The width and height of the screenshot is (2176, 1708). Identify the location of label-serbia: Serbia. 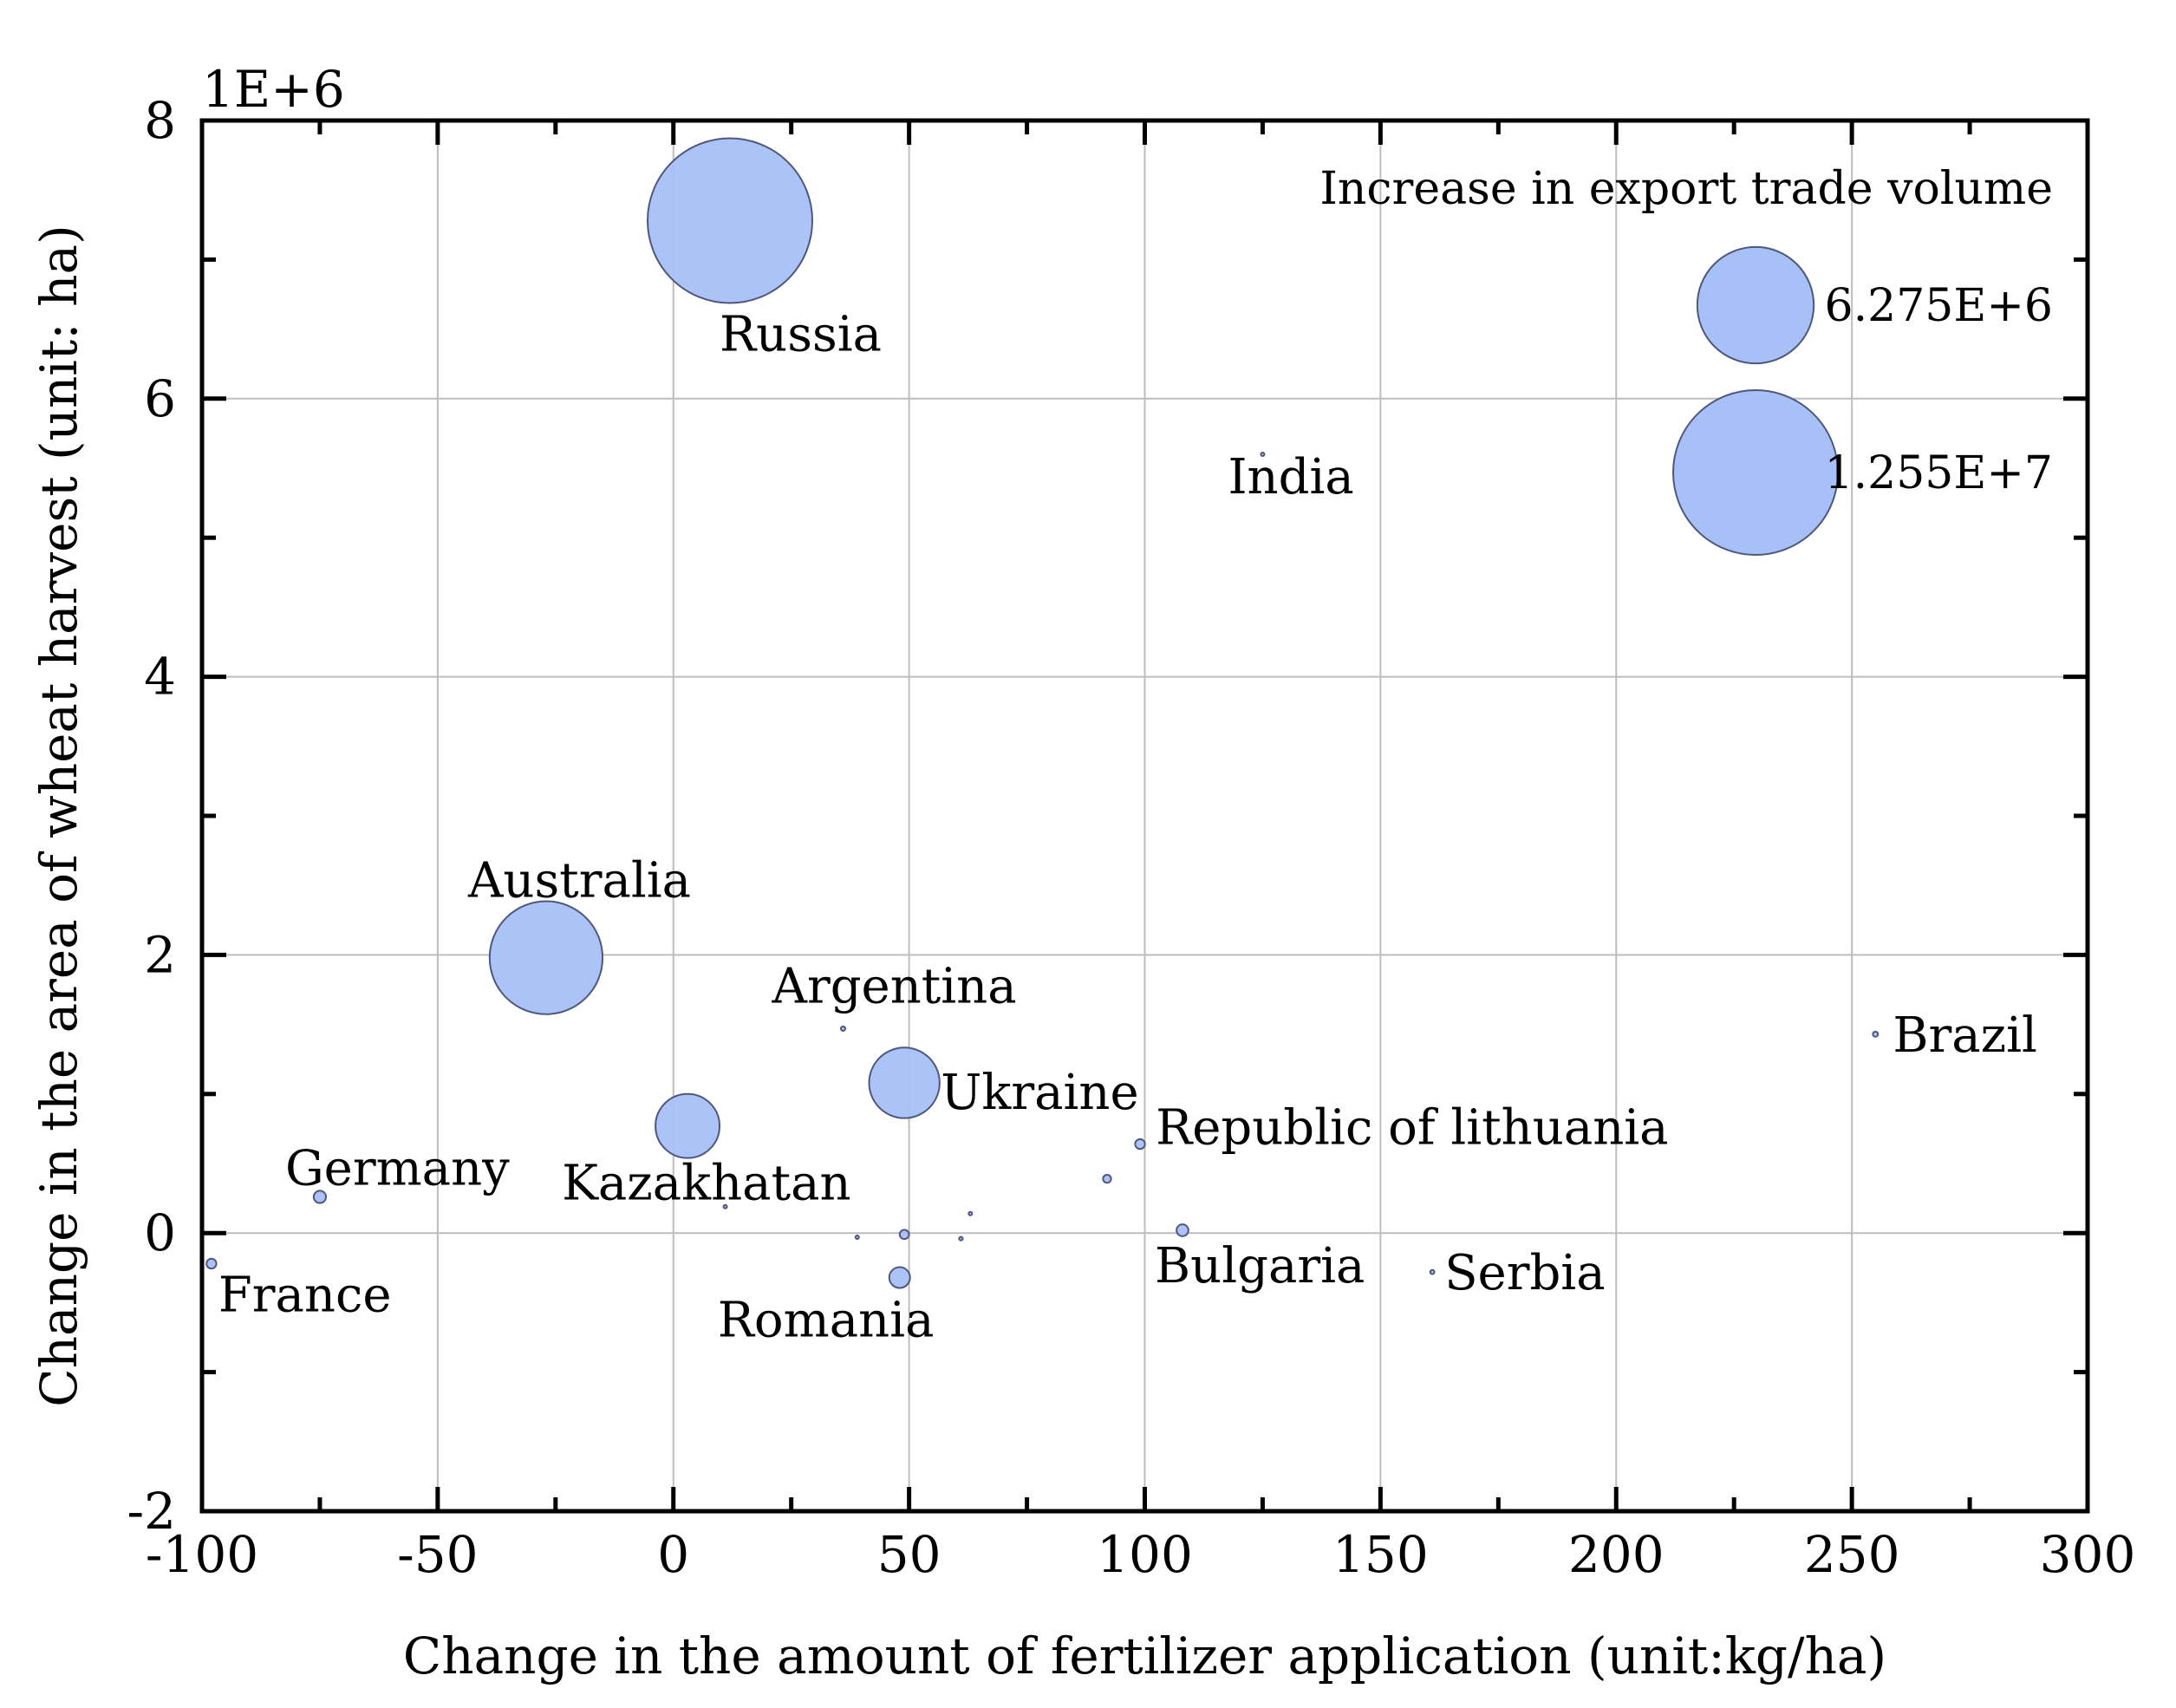
(1524, 1273).